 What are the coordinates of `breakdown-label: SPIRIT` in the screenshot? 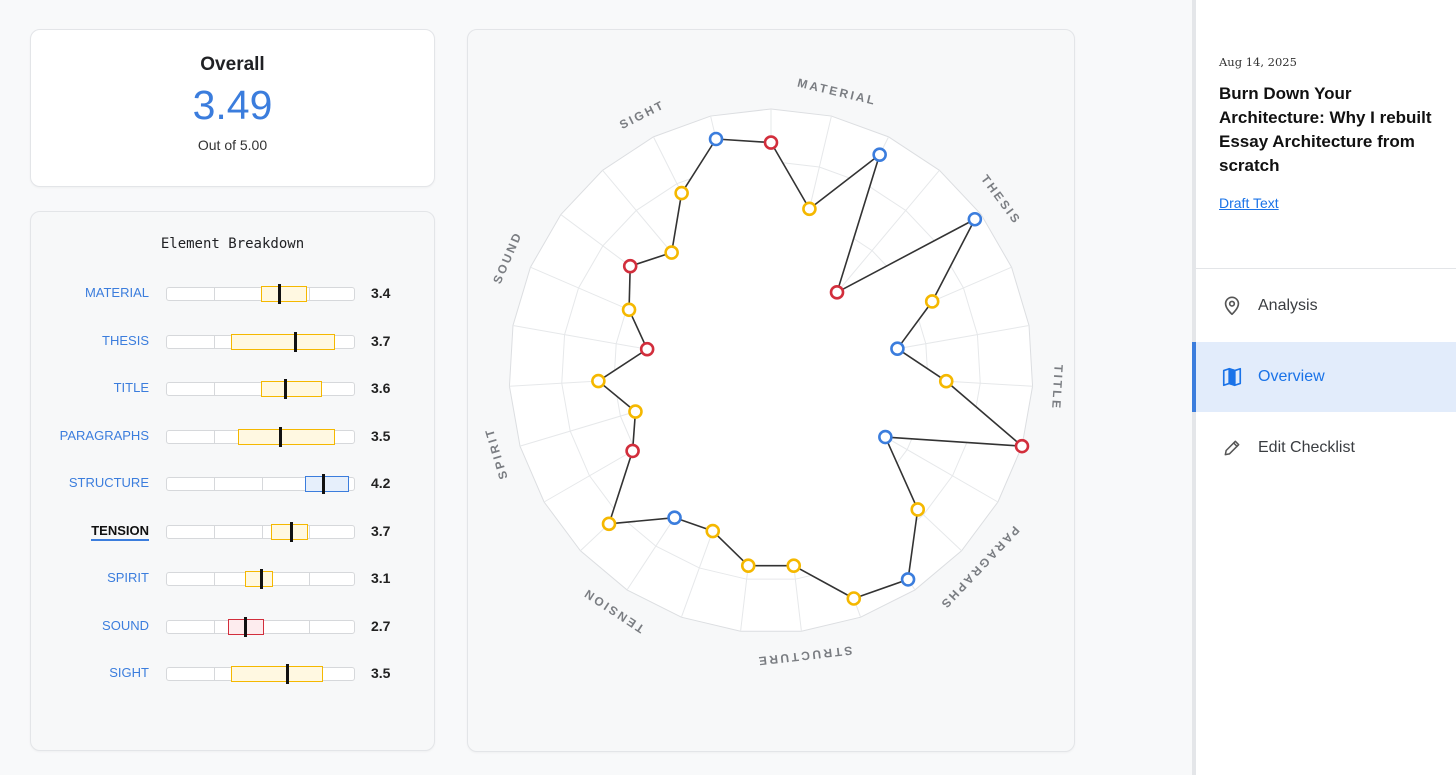 It's located at (128, 577).